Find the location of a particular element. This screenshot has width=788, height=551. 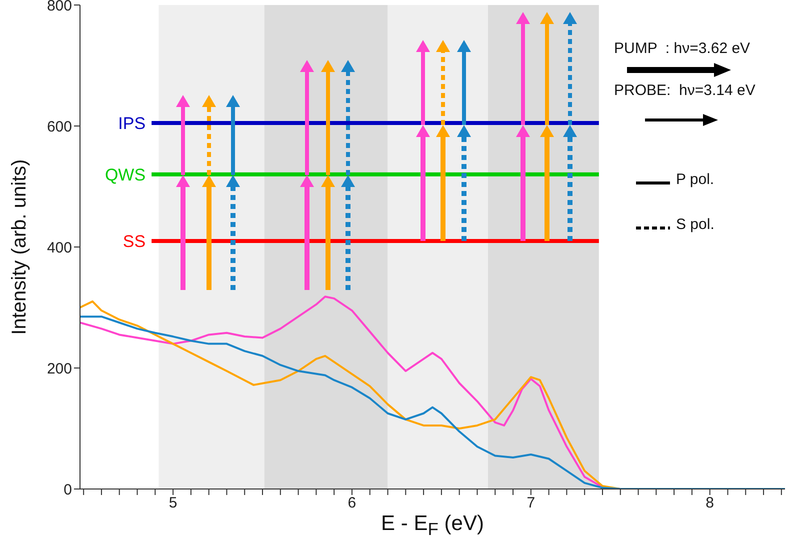

x-tick-label: 5 is located at coordinates (173, 503).